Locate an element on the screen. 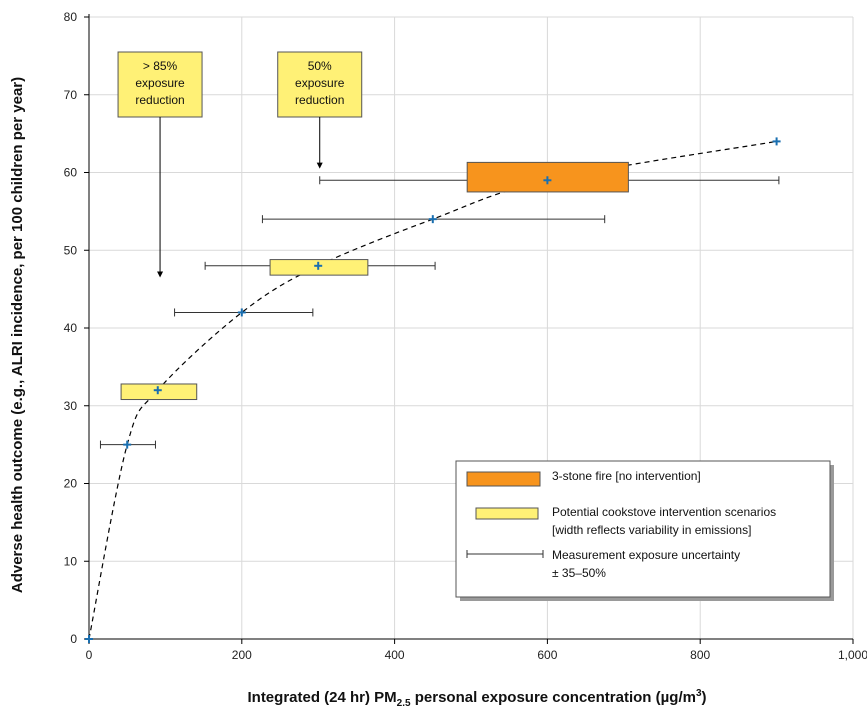  y-tick-label: 70 is located at coordinates (71, 95).